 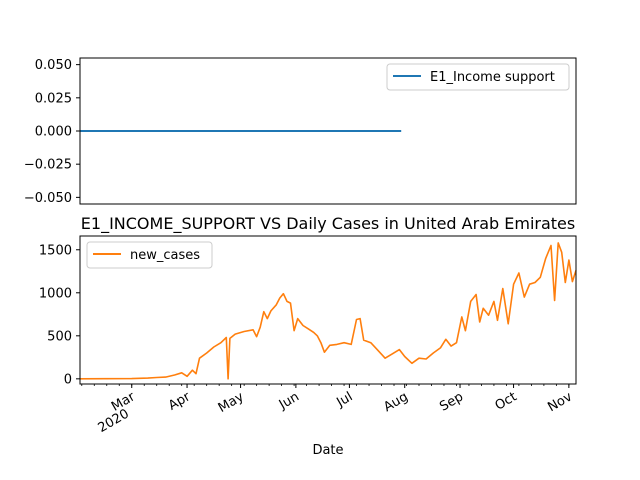 What do you see at coordinates (68, 379) in the screenshot?
I see `bottom-y-tick-label: 0` at bounding box center [68, 379].